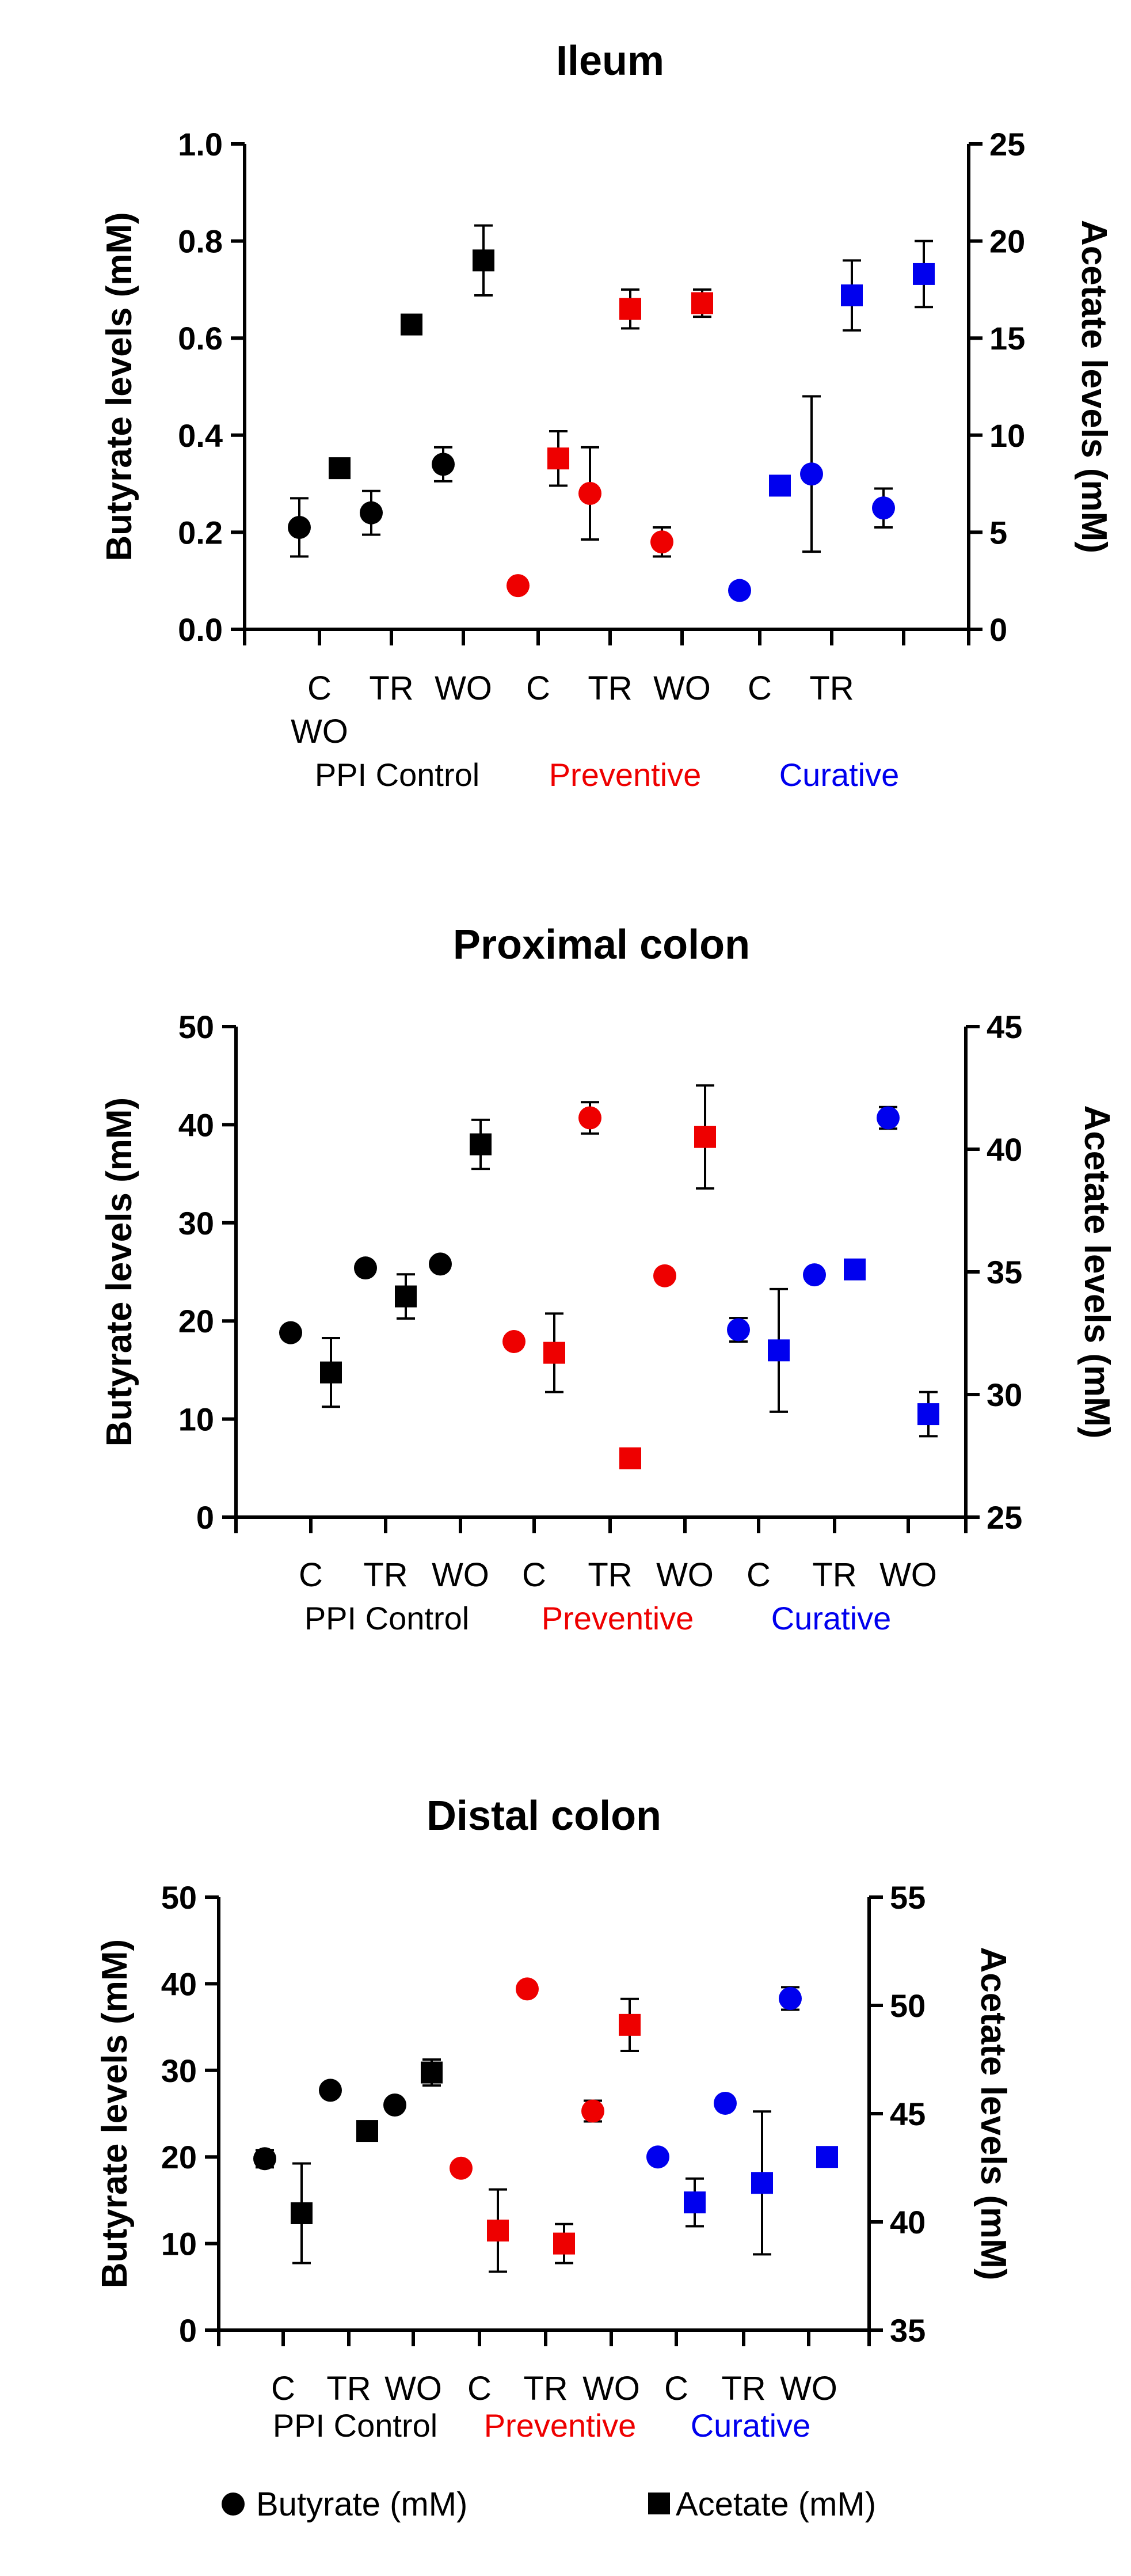 This screenshot has width=1131, height=2576. What do you see at coordinates (998, 629) in the screenshot?
I see `right-tick-label: 0` at bounding box center [998, 629].